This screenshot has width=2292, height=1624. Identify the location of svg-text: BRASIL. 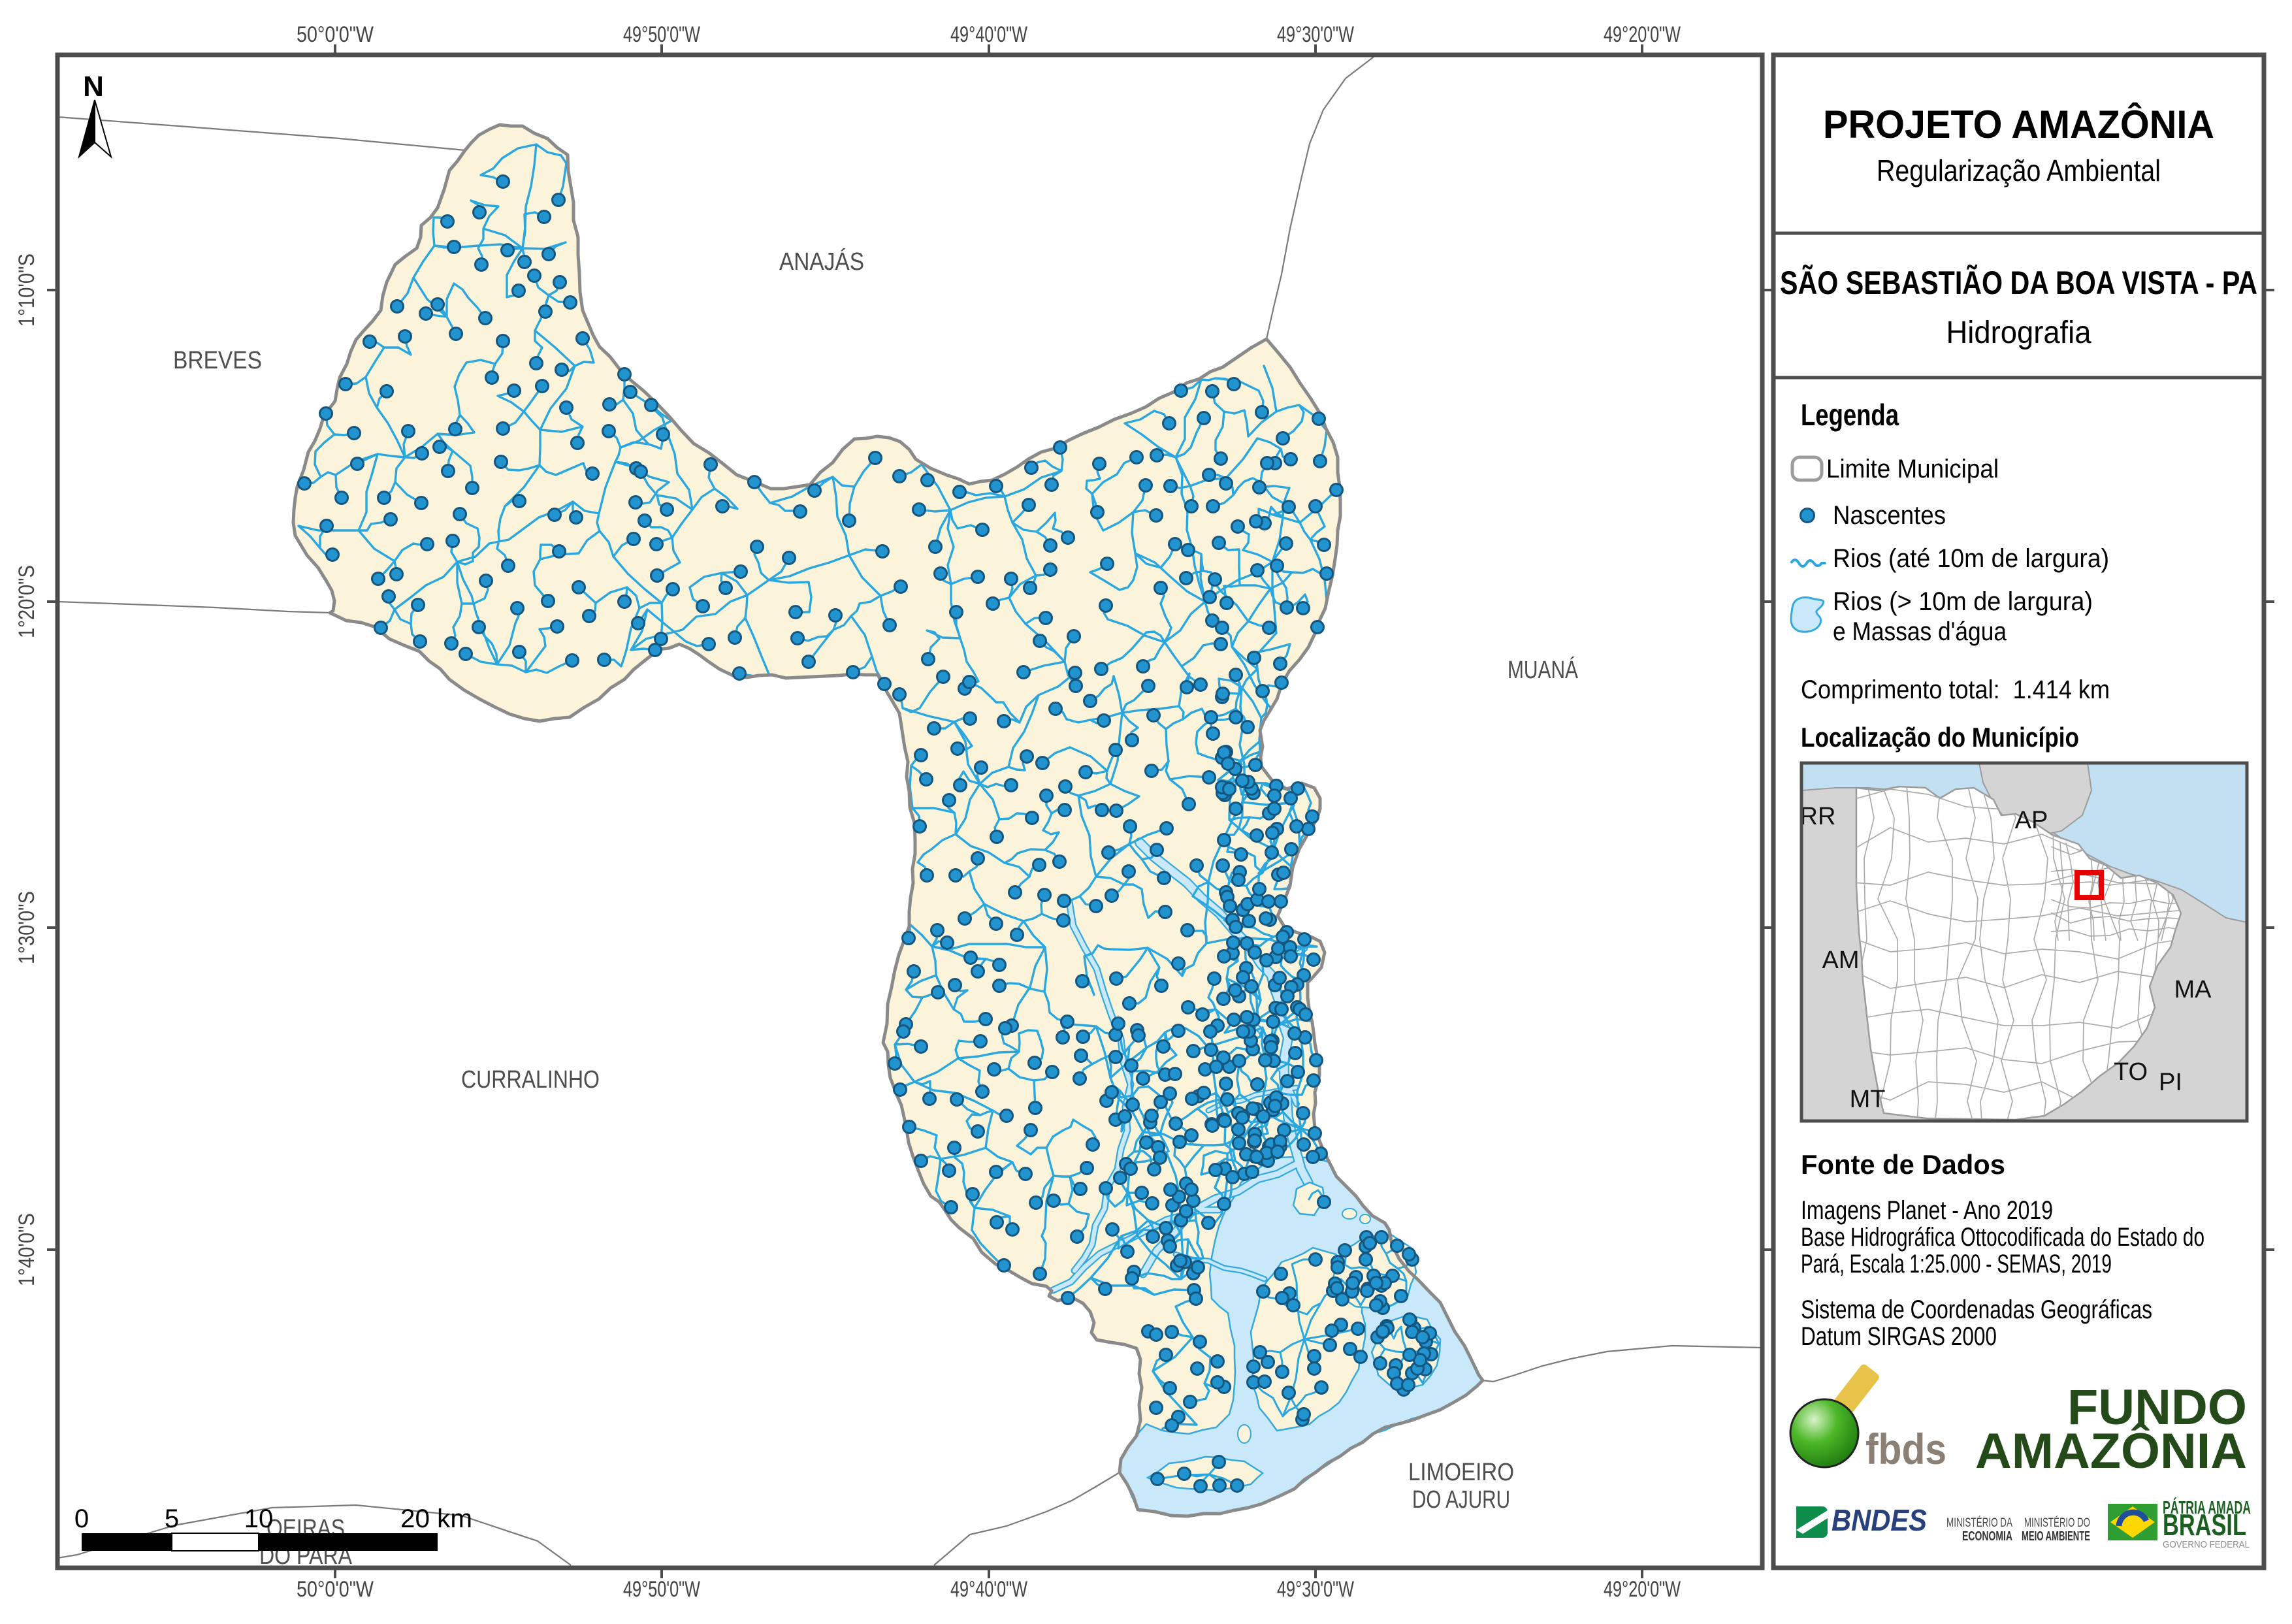
(2204, 1525).